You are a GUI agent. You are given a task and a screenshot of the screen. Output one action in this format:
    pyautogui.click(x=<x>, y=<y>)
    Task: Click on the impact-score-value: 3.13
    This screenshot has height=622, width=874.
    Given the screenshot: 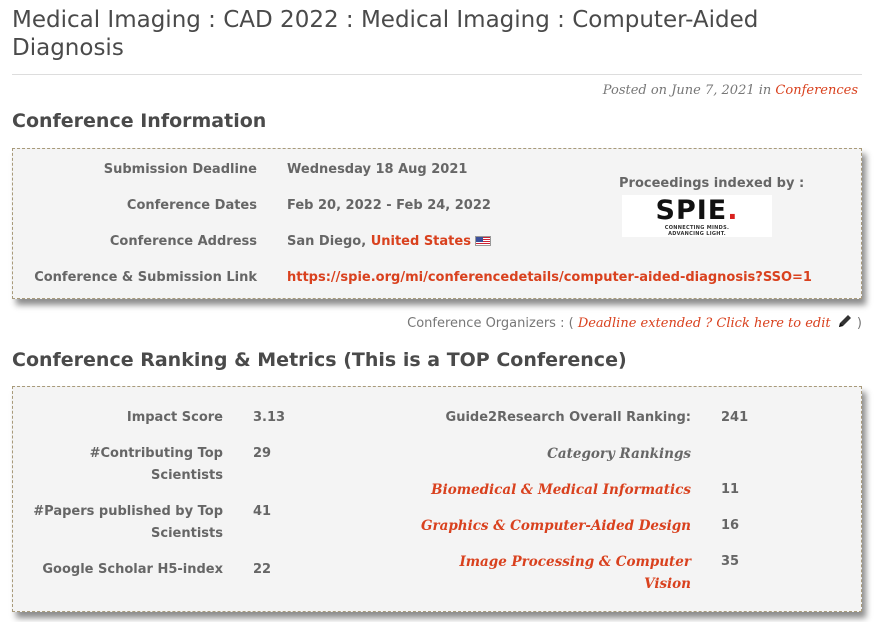 What is the action you would take?
    pyautogui.click(x=269, y=417)
    